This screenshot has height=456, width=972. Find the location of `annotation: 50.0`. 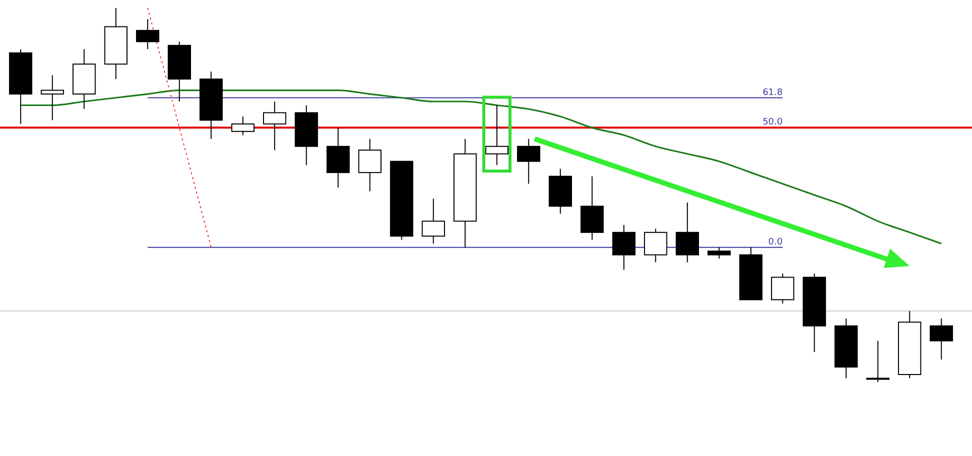

annotation: 50.0 is located at coordinates (772, 123).